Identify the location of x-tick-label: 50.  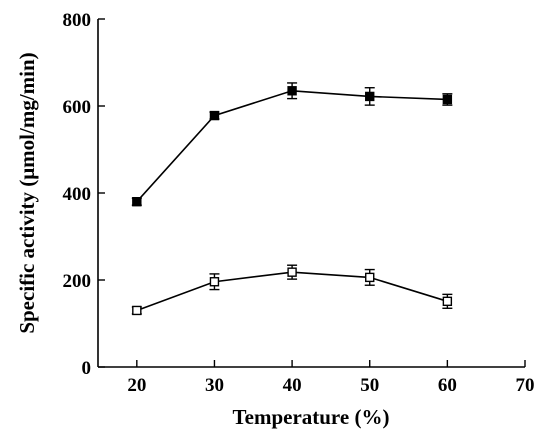
(369, 385).